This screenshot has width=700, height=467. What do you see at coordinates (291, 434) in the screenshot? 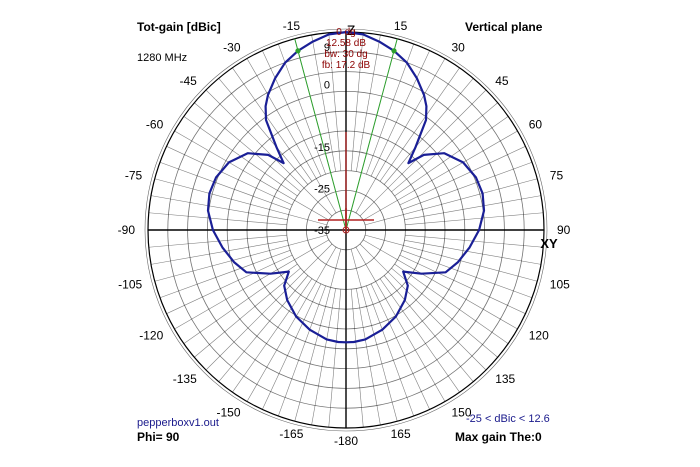
I see `angle-tick-label: -165` at bounding box center [291, 434].